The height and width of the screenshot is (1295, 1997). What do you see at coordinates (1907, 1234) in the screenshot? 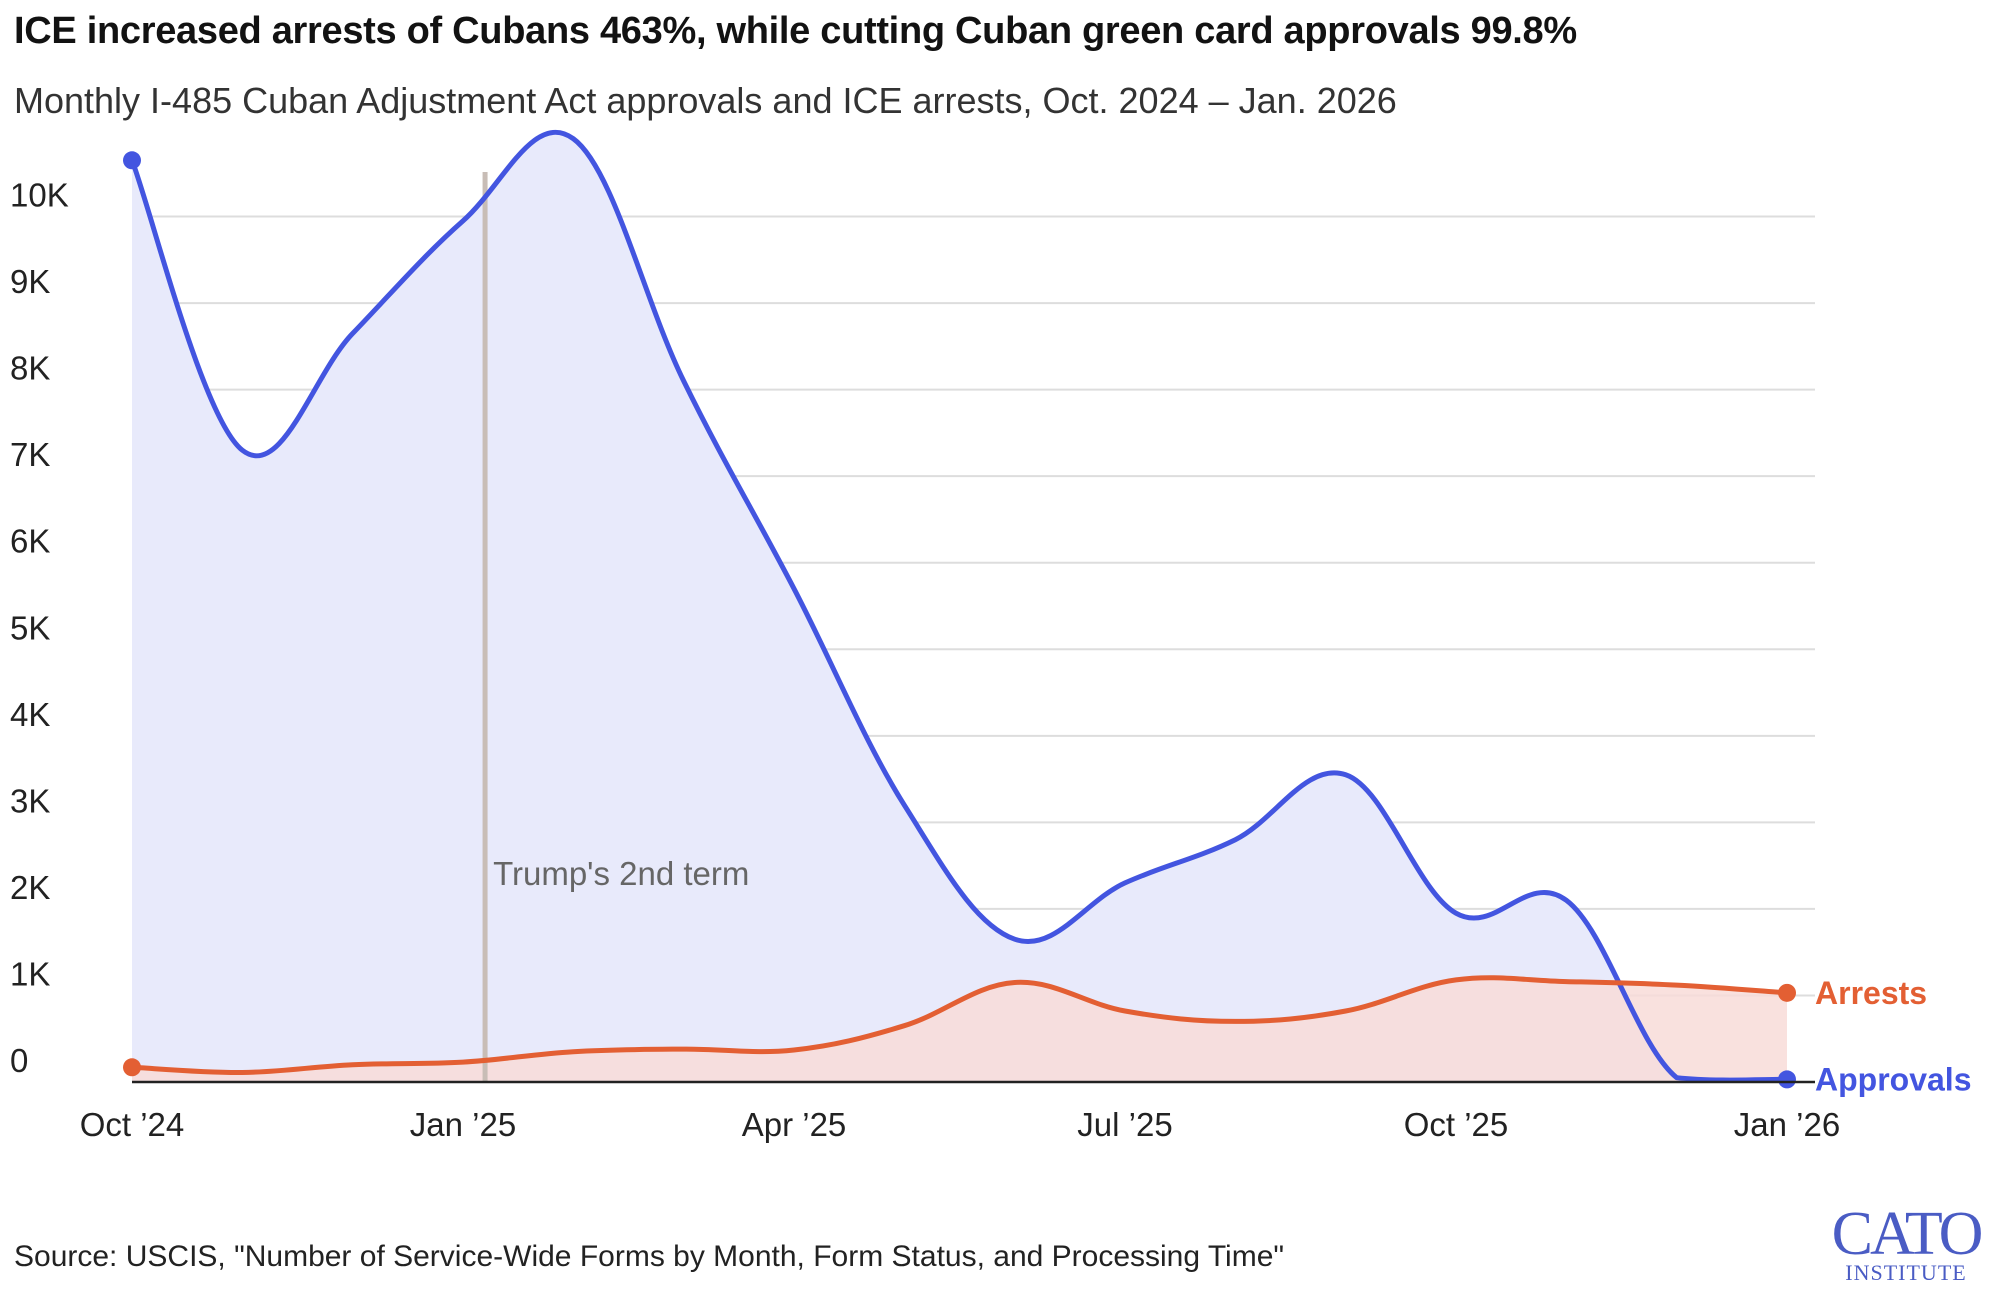
I see `svg-text: CATO` at bounding box center [1907, 1234].